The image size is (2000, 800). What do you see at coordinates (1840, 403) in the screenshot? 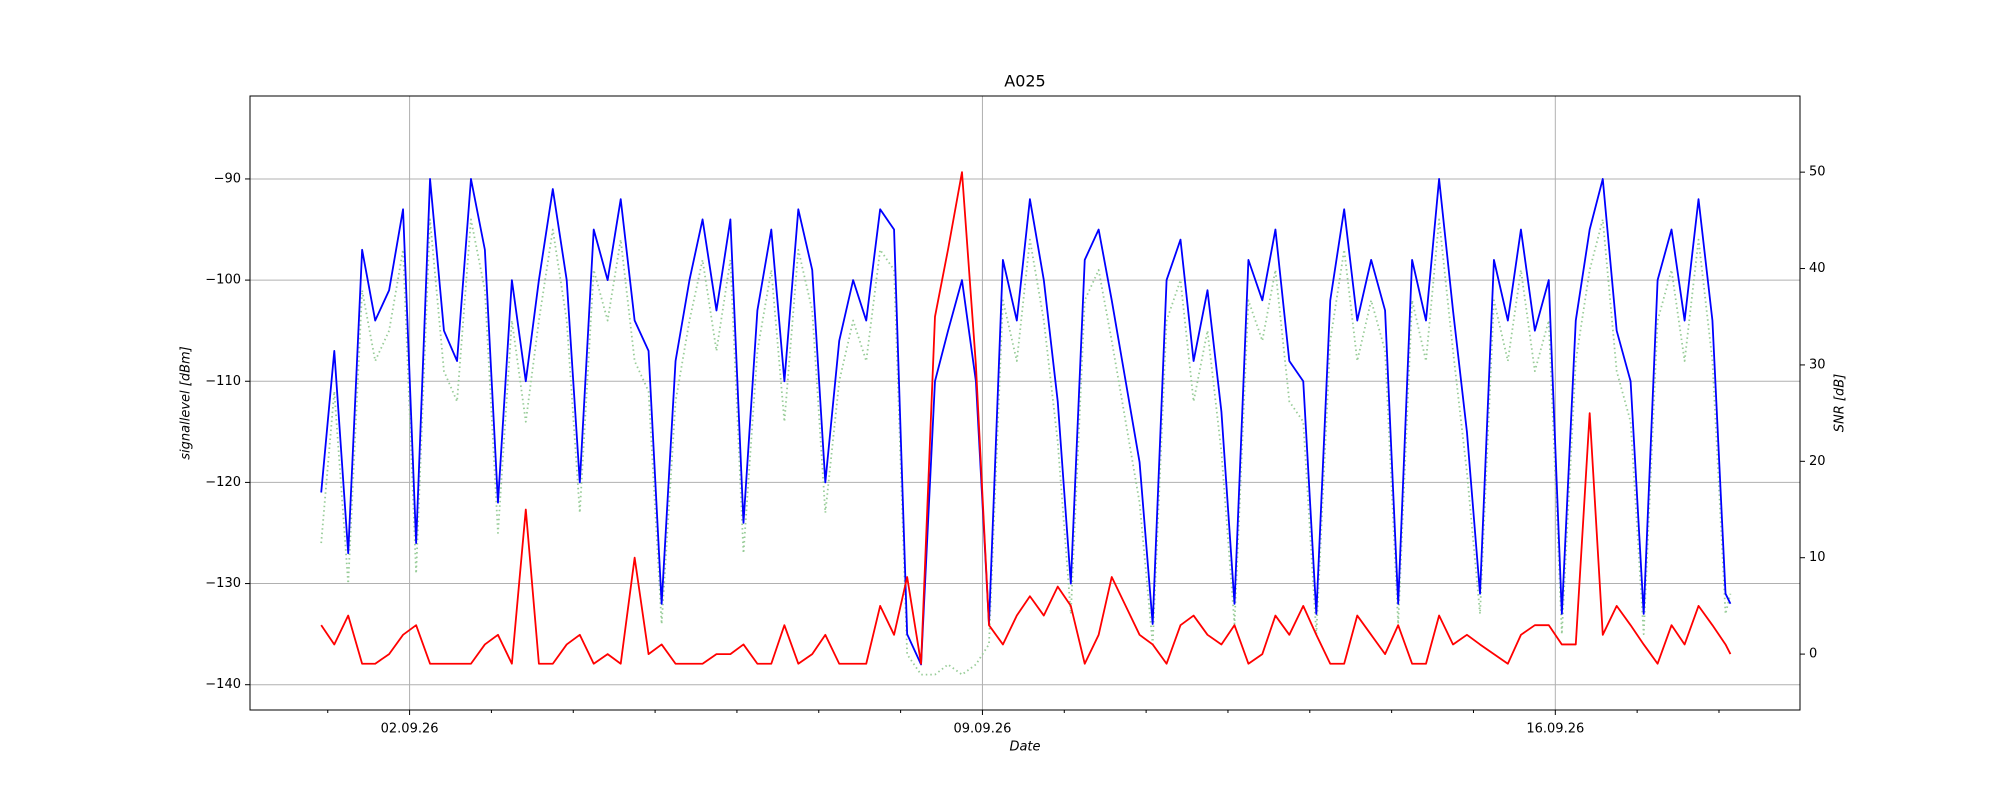
I see `y2-axis-label: SNR [dB]` at bounding box center [1840, 403].